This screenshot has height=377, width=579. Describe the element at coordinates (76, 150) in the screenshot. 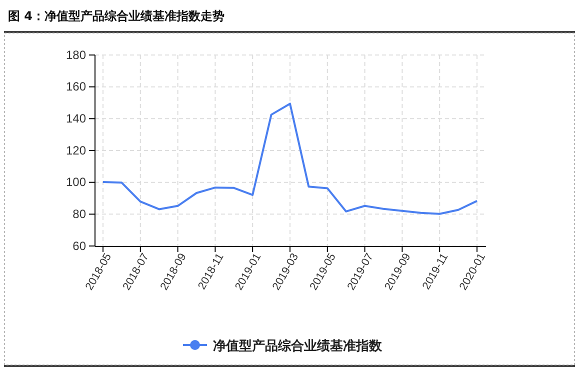

I see `y-tick-label: 120` at that location.